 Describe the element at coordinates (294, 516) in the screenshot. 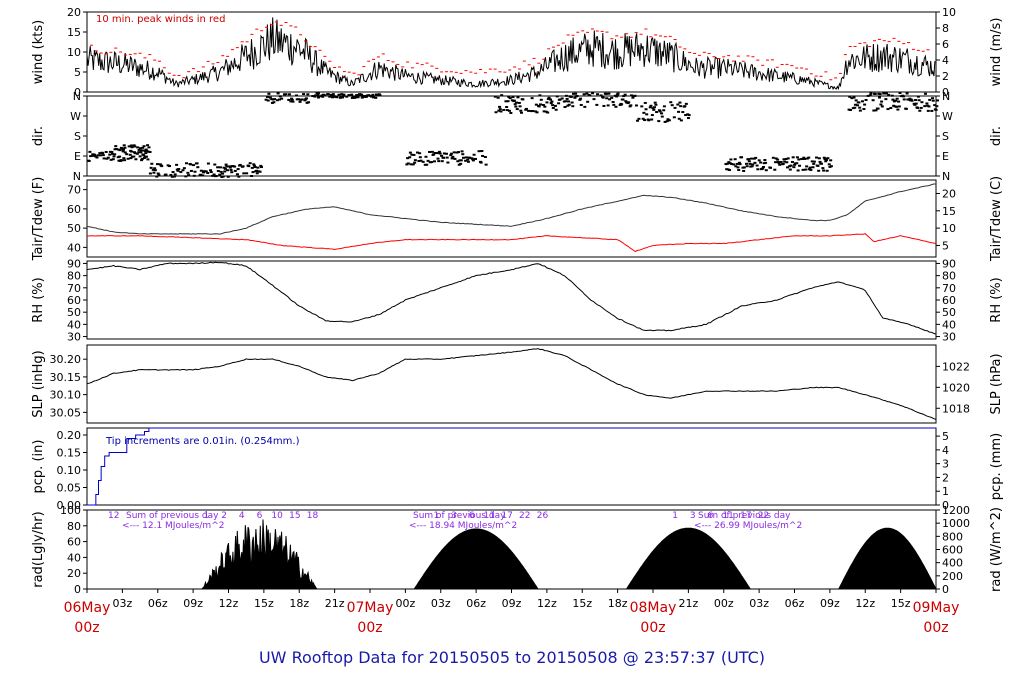

I see `rad-hour-mark: 15` at that location.